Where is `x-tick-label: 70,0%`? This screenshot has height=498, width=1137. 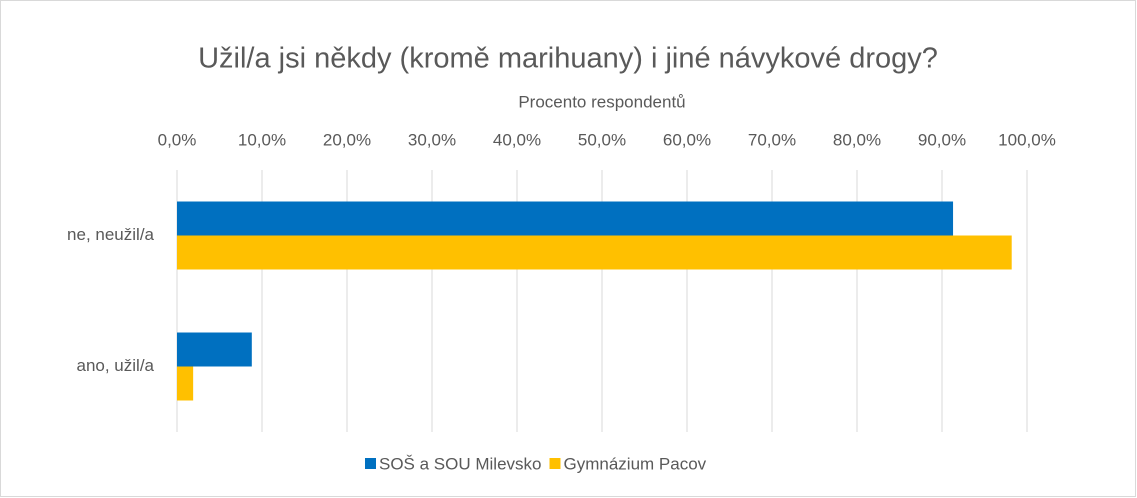 x-tick-label: 70,0% is located at coordinates (772, 139).